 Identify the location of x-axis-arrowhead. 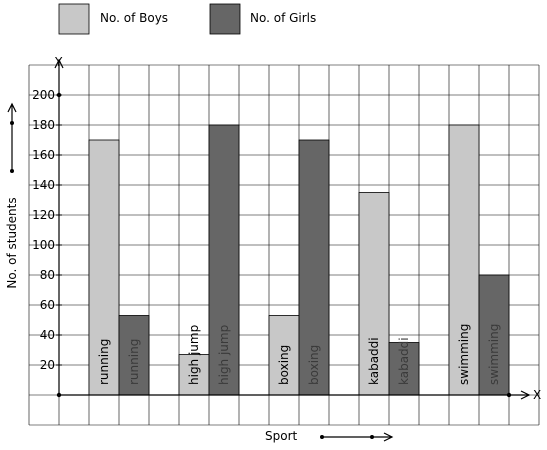
(525, 395).